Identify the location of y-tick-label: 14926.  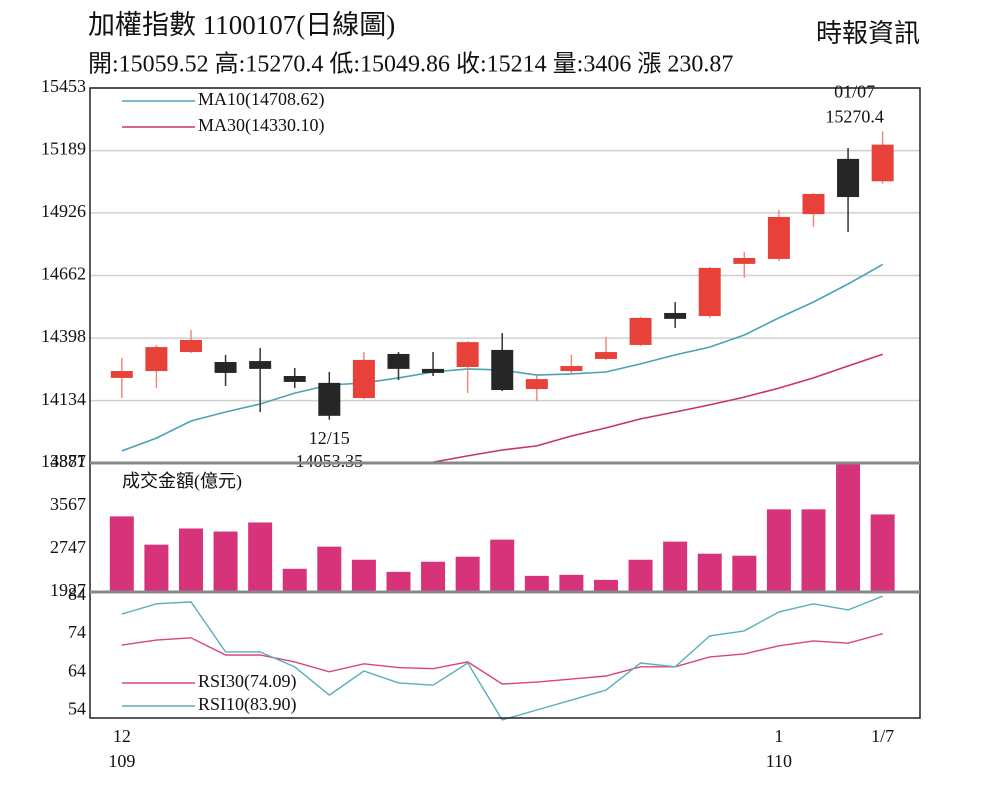
(63, 211).